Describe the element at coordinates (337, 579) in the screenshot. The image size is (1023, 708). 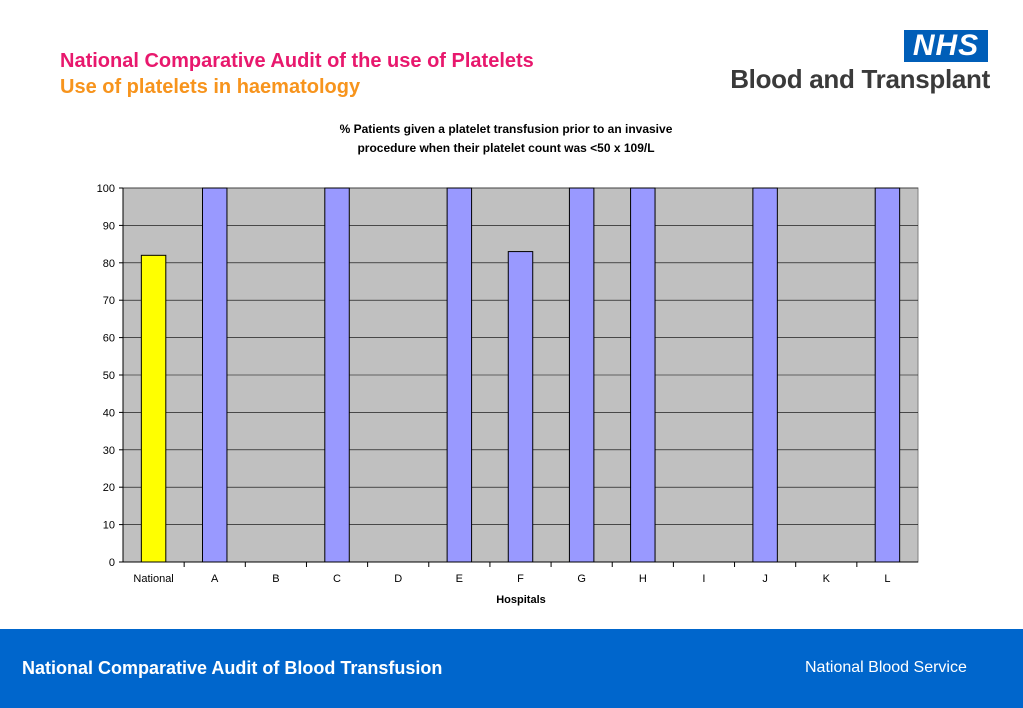
I see `x-tick-label: C` at that location.